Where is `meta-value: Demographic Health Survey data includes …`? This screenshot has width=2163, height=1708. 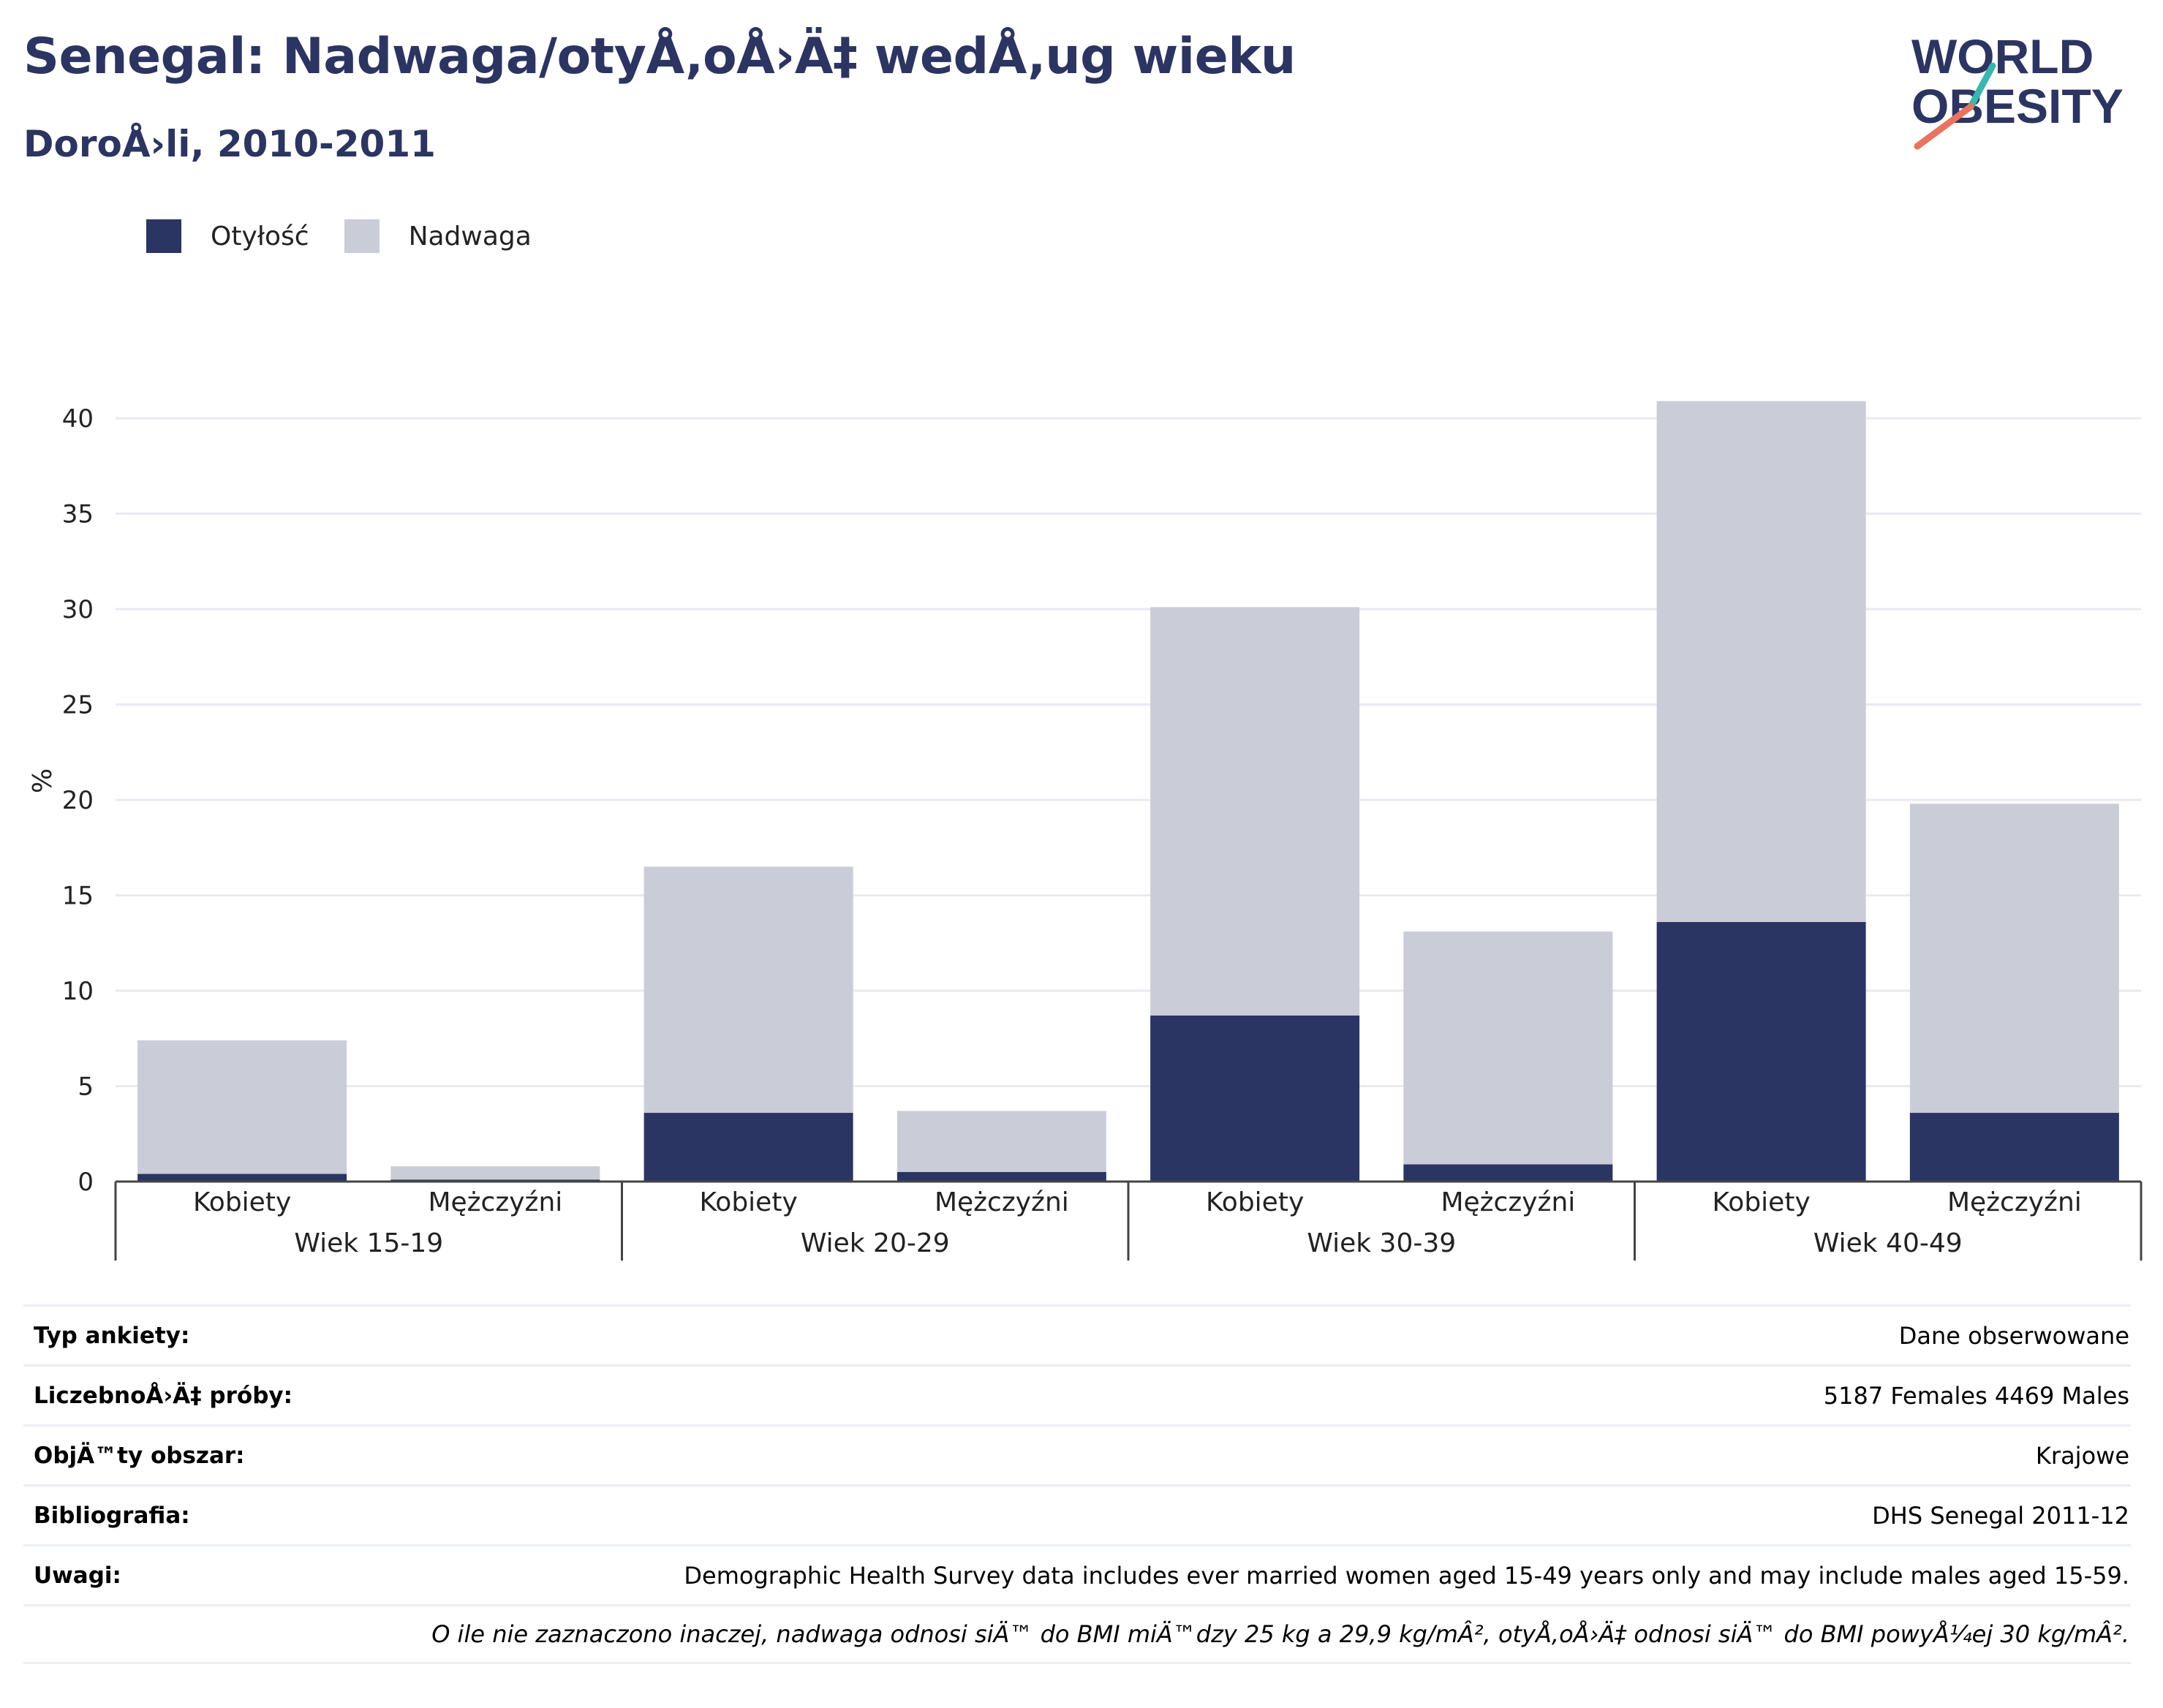
meta-value: Demographic Health Survey data includes … is located at coordinates (1406, 1575).